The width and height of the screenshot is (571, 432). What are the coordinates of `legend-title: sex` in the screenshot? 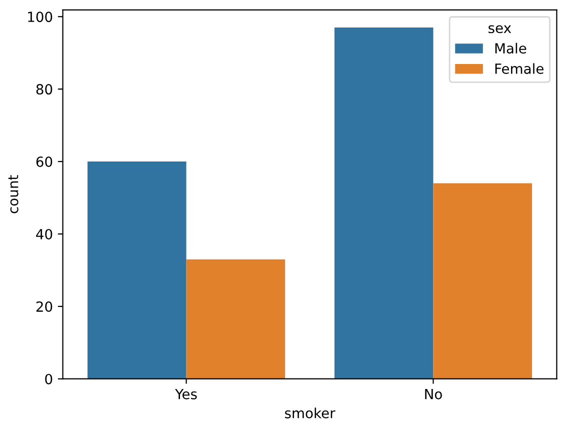 It's located at (500, 29).